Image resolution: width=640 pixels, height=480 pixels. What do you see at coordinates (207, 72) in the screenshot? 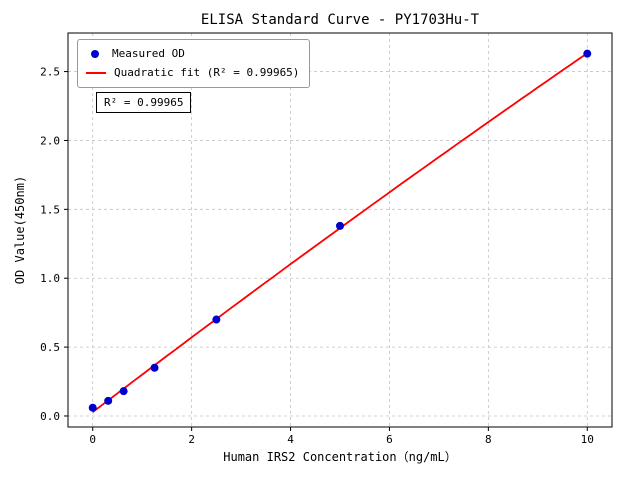
I see `legend-label-quadratic-fit: Quadratic fit (R² = 0.99965)` at bounding box center [207, 72].